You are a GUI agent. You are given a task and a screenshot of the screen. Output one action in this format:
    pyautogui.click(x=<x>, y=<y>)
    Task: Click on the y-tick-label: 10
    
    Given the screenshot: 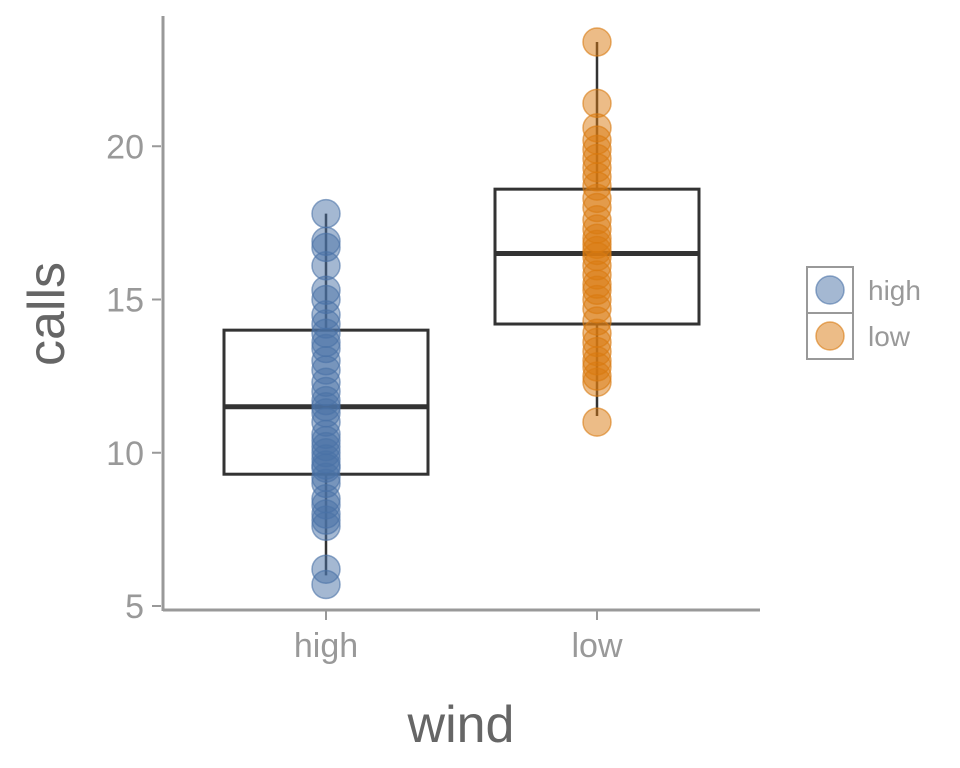 What is the action you would take?
    pyautogui.click(x=125, y=454)
    